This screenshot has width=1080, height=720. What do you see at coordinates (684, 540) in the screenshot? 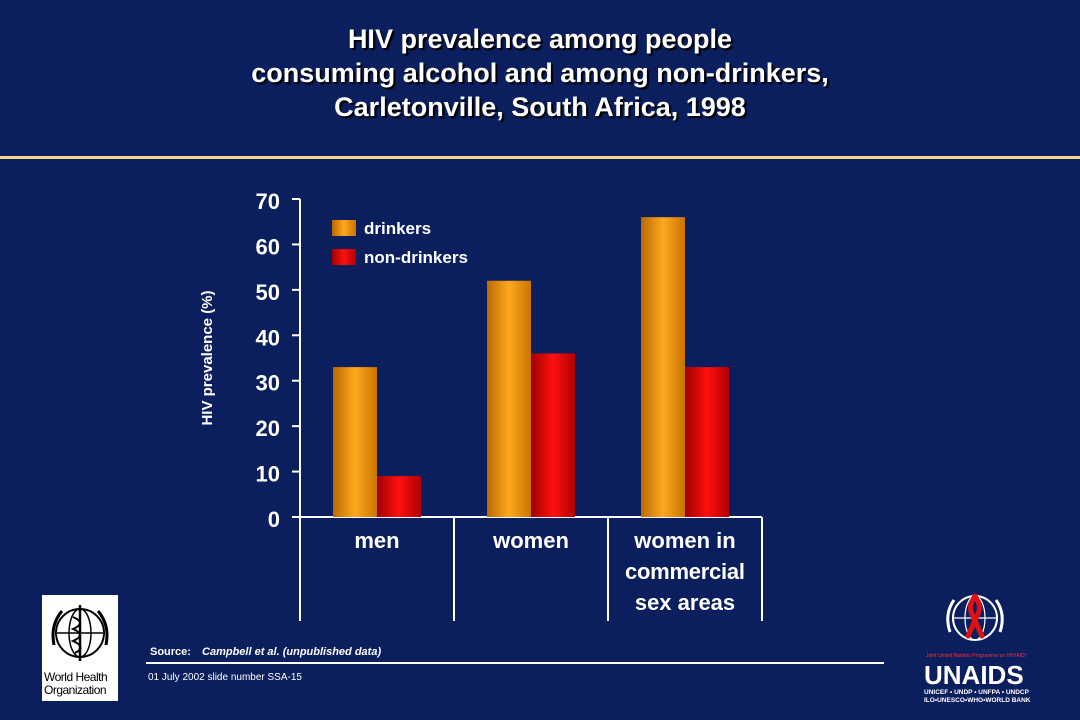
I see `category-label: women in` at bounding box center [684, 540].